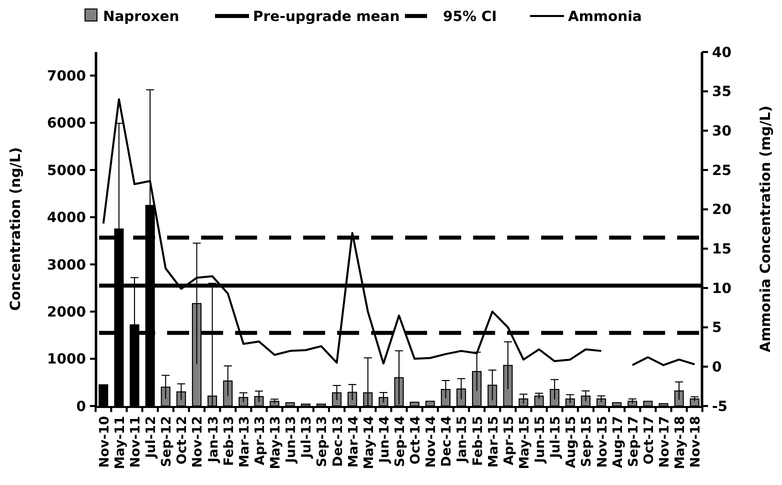 The height and width of the screenshot is (485, 782). What do you see at coordinates (120, 443) in the screenshot?
I see `x-tick-label: May-11` at bounding box center [120, 443].